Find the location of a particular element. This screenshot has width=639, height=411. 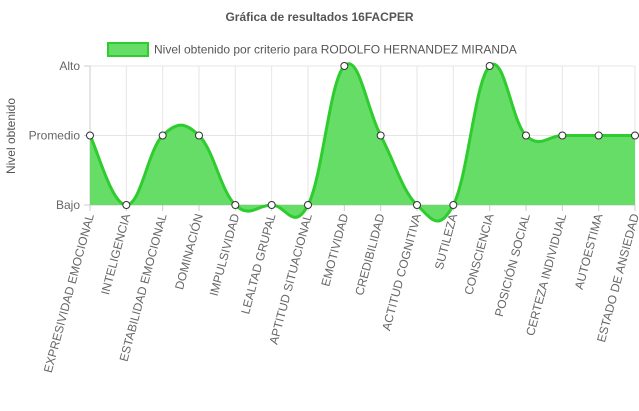

legend-swatch is located at coordinates (128, 49).